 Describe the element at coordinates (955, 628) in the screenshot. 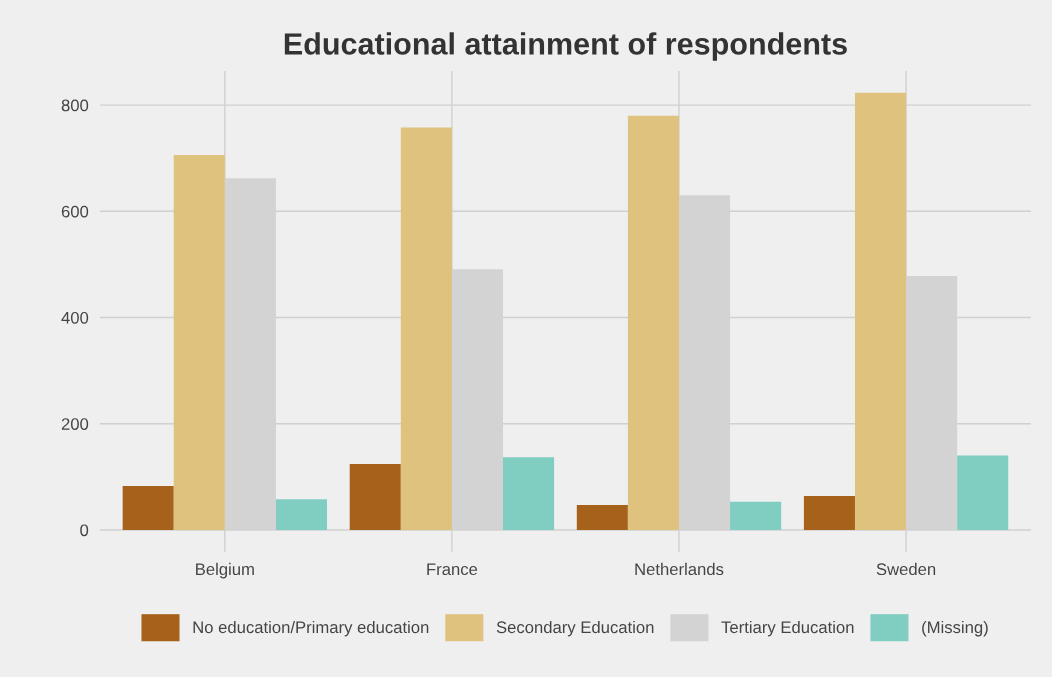

I see `legend-label: (Missing)` at that location.